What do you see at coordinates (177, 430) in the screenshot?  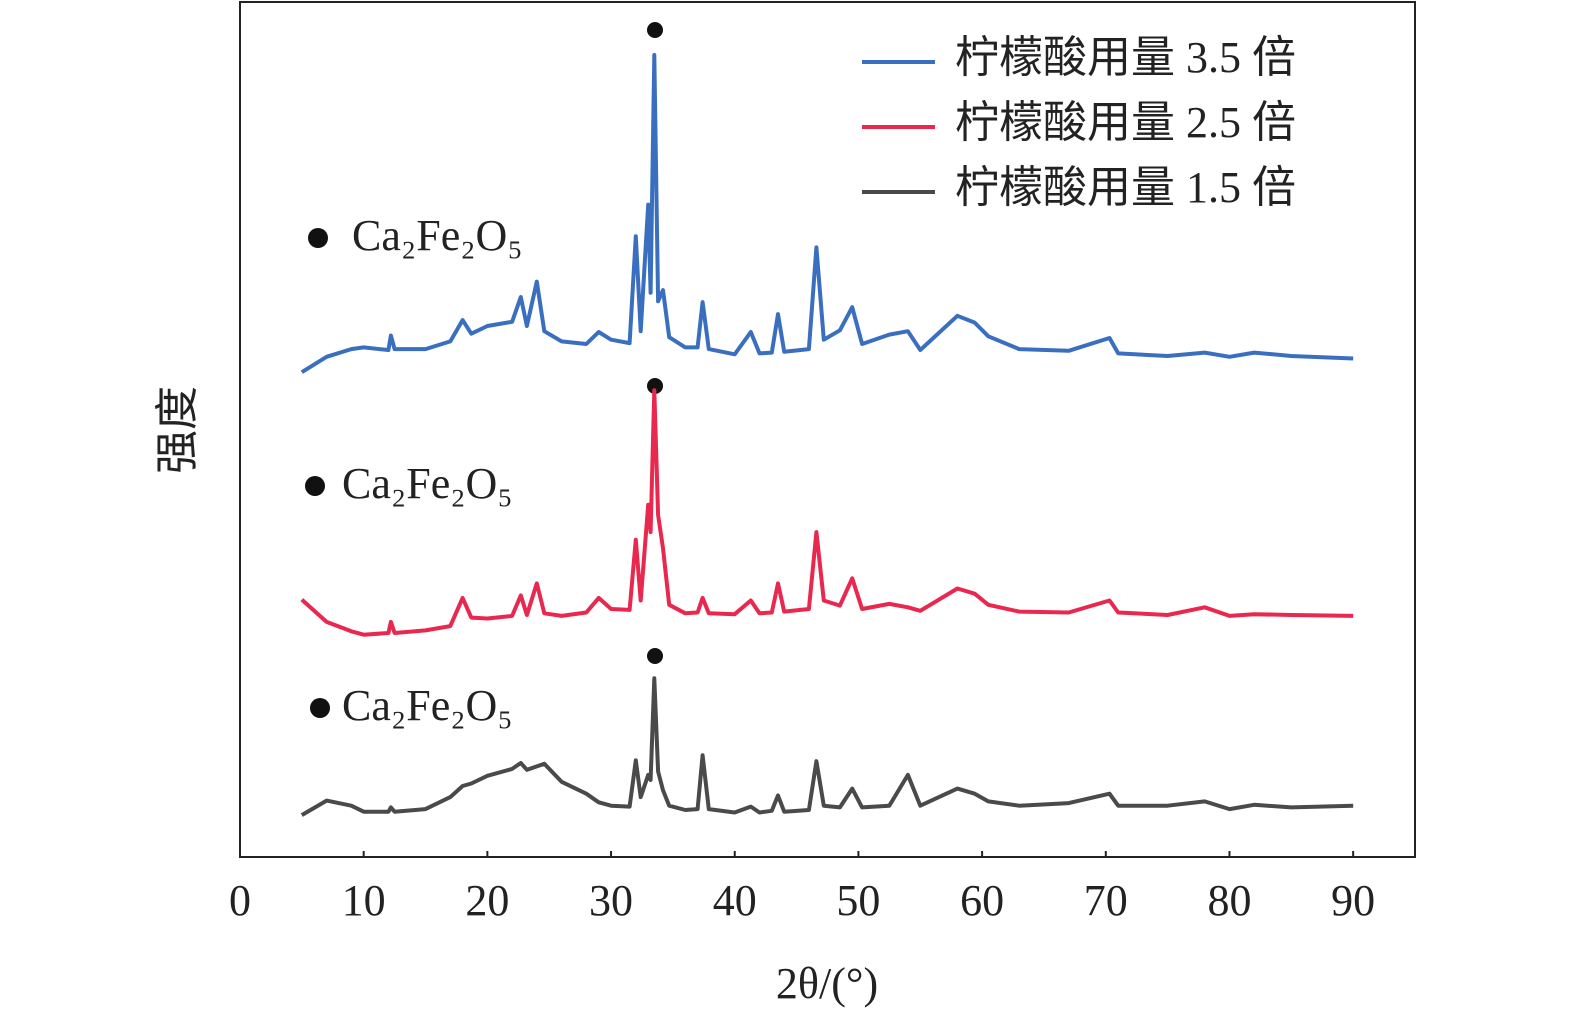 I see `y-axis-label: 强度` at bounding box center [177, 430].